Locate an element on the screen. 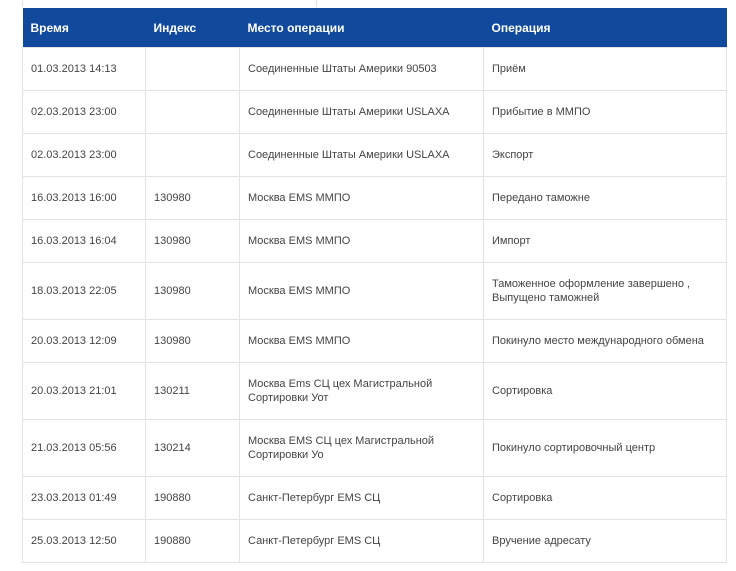 The image size is (736, 571). cell-operation: Вручение адресату is located at coordinates (605, 541).